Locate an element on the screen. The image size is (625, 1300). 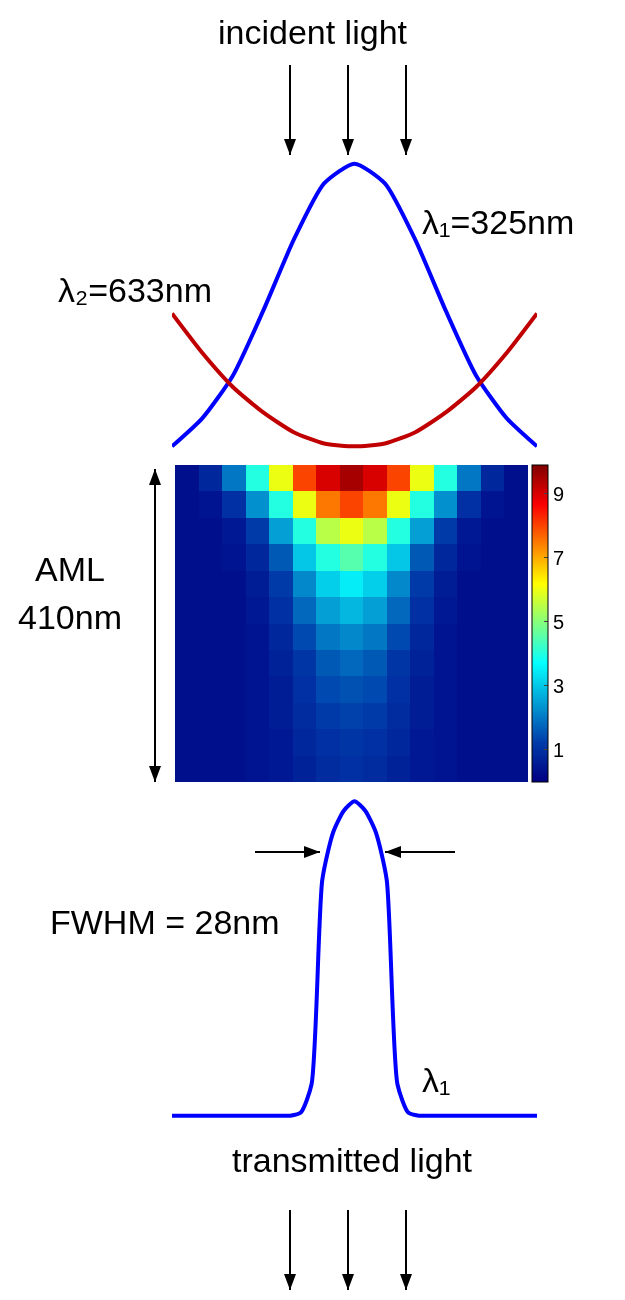
color-bar-label: 9 is located at coordinates (559, 493).